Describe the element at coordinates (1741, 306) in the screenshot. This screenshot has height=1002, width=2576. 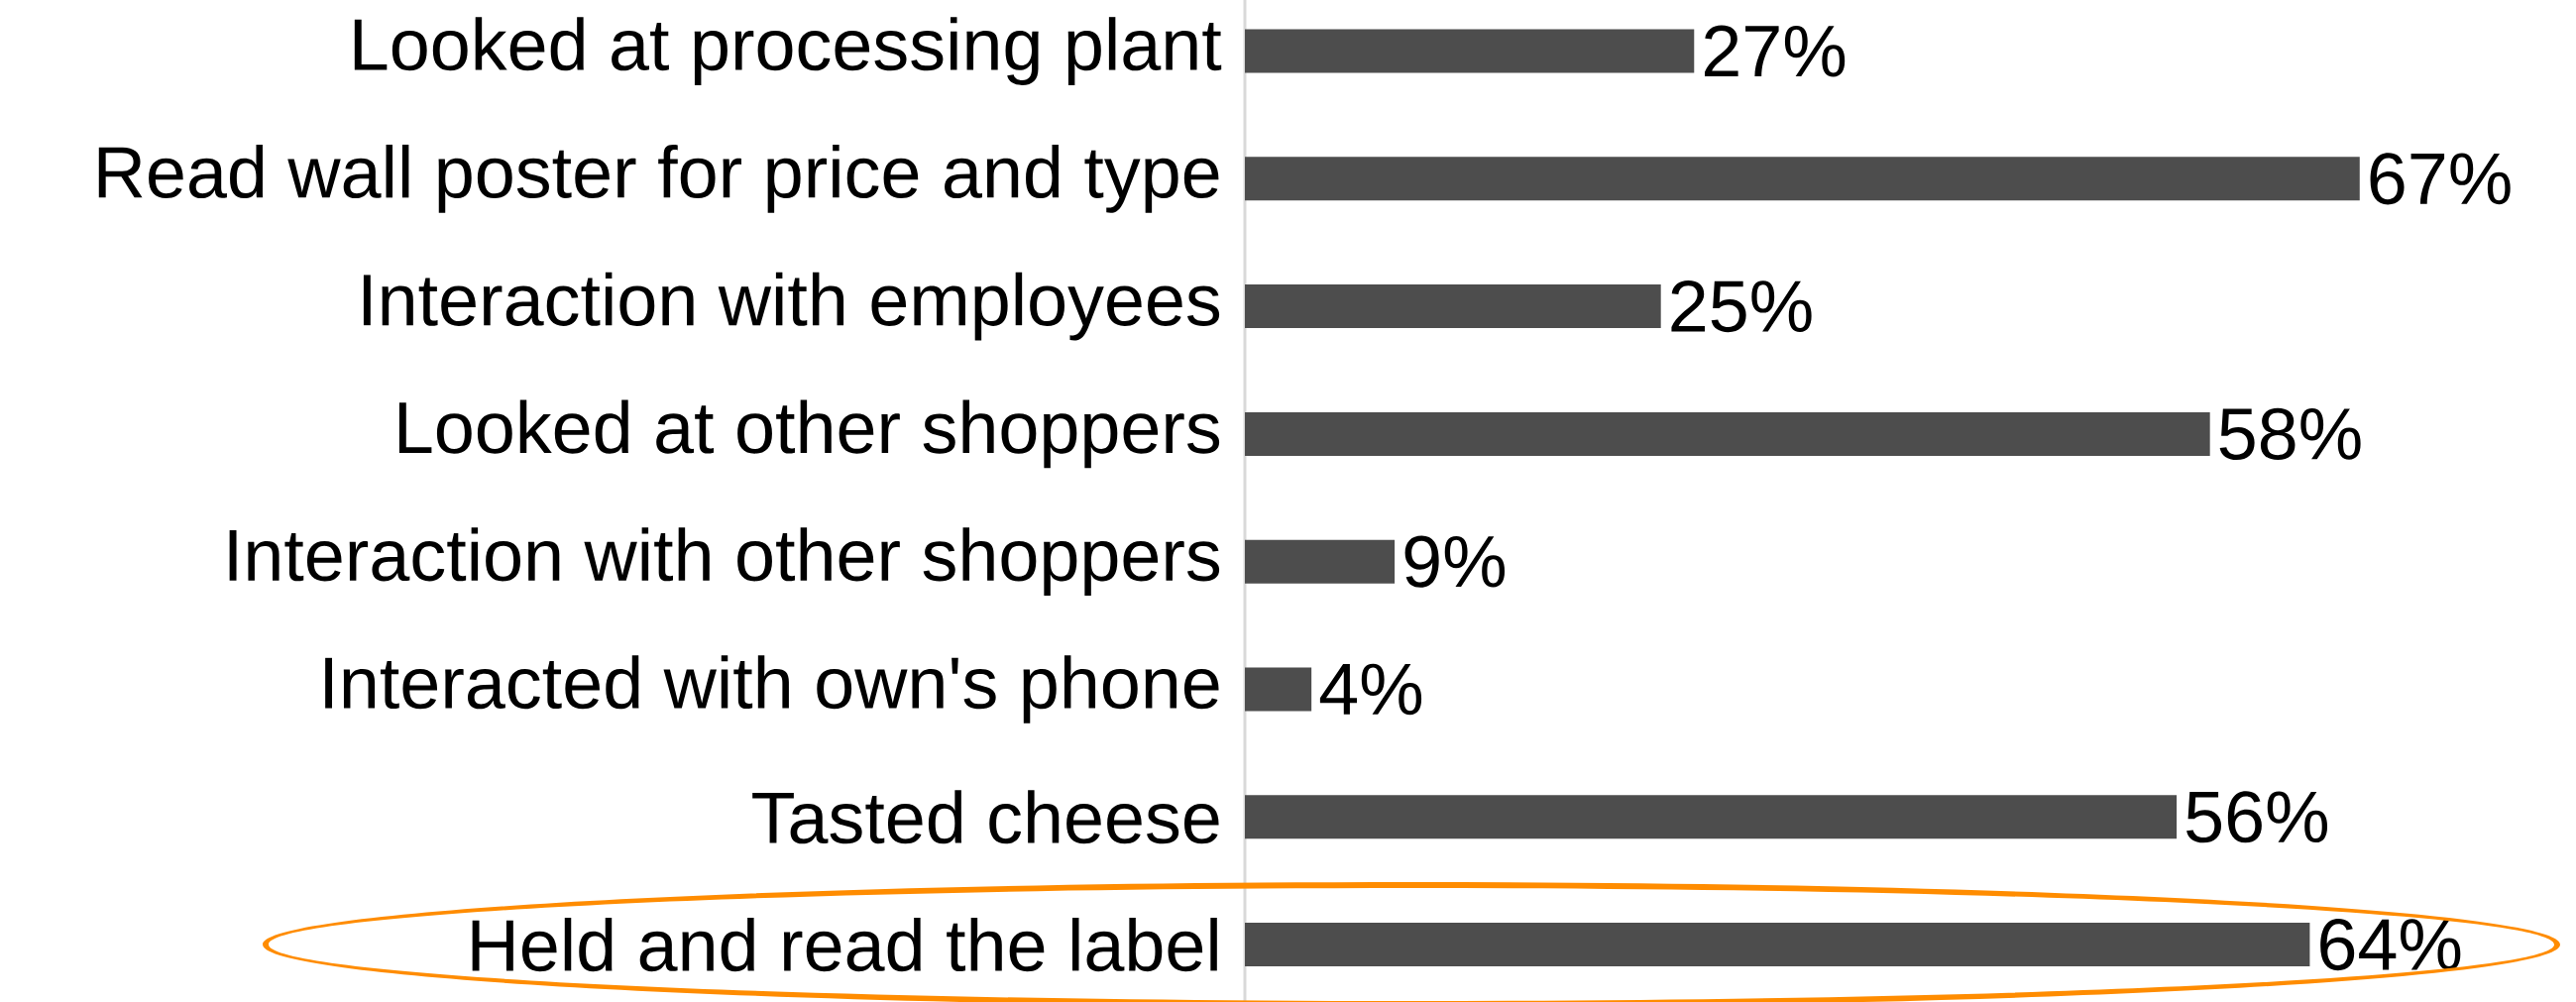
I see `data-label: 25%` at that location.